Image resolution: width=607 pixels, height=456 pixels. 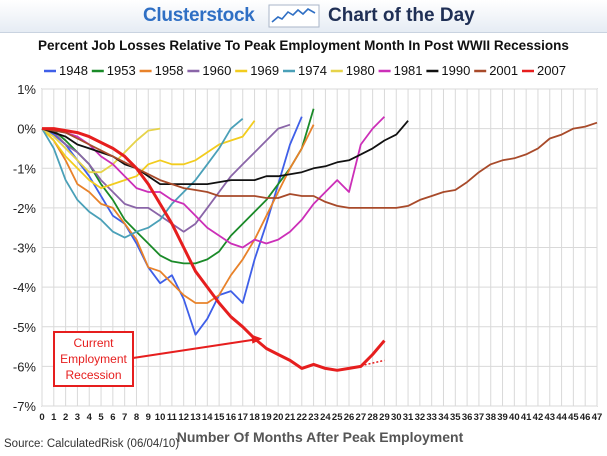 What do you see at coordinates (195, 417) in the screenshot?
I see `x-tick-label: 13` at bounding box center [195, 417].